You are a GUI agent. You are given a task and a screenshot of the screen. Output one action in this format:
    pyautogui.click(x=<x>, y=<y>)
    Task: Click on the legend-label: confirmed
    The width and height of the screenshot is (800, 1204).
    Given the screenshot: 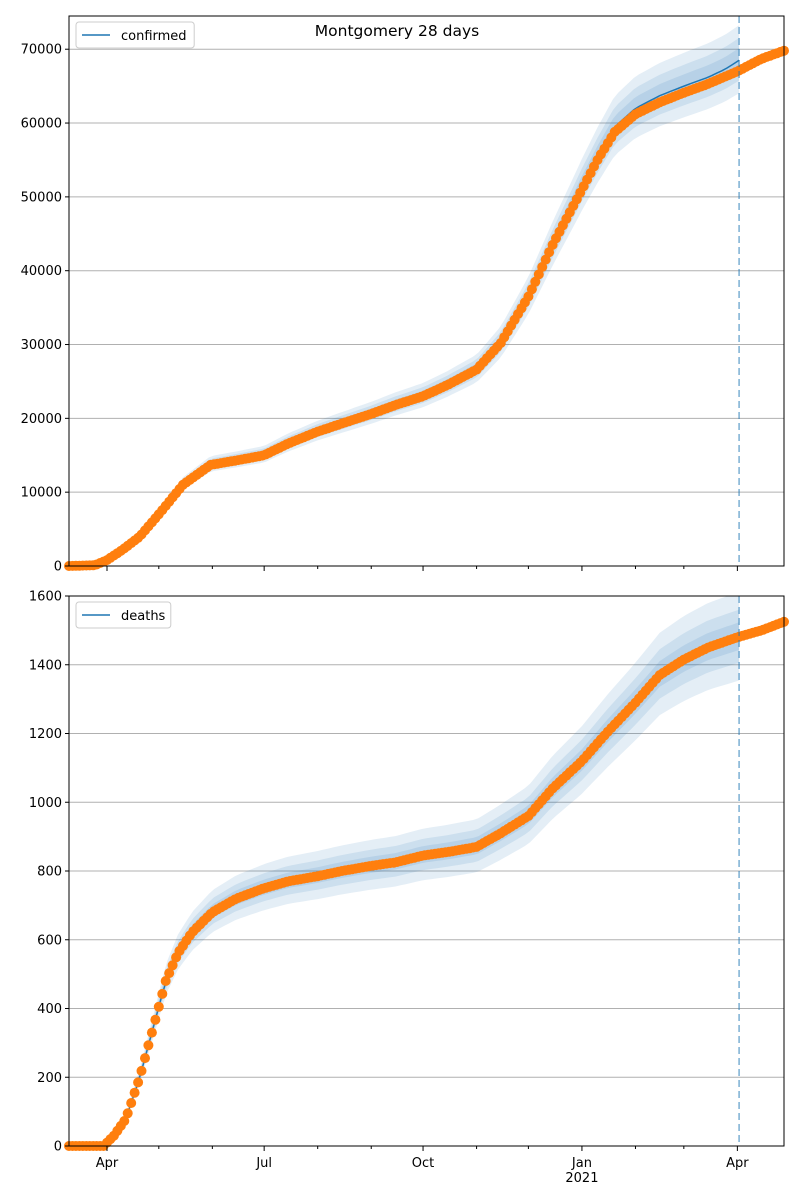 What is the action you would take?
    pyautogui.click(x=154, y=36)
    